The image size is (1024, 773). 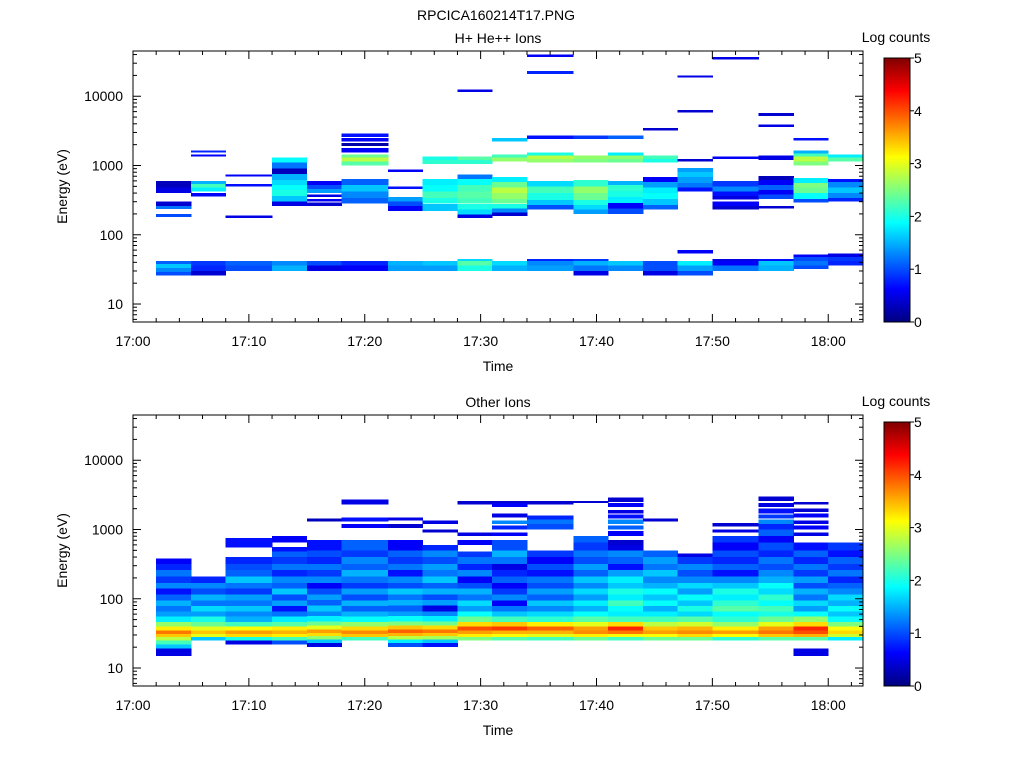 What do you see at coordinates (712, 705) in the screenshot?
I see `x-tick-label: 17:50` at bounding box center [712, 705].